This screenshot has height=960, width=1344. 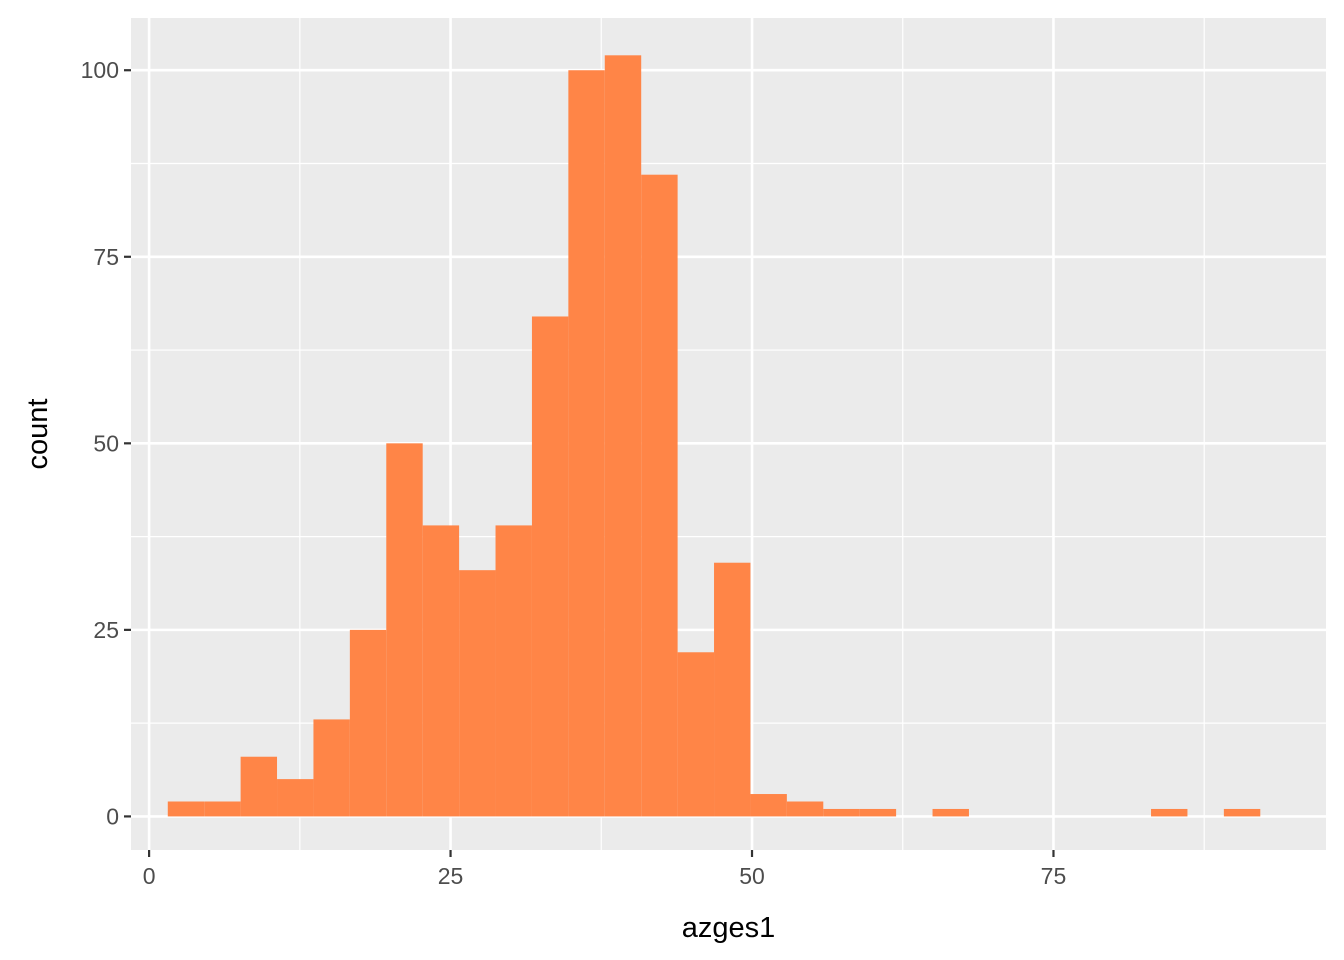 I want to click on y-tick-label: 50, so click(x=106, y=443).